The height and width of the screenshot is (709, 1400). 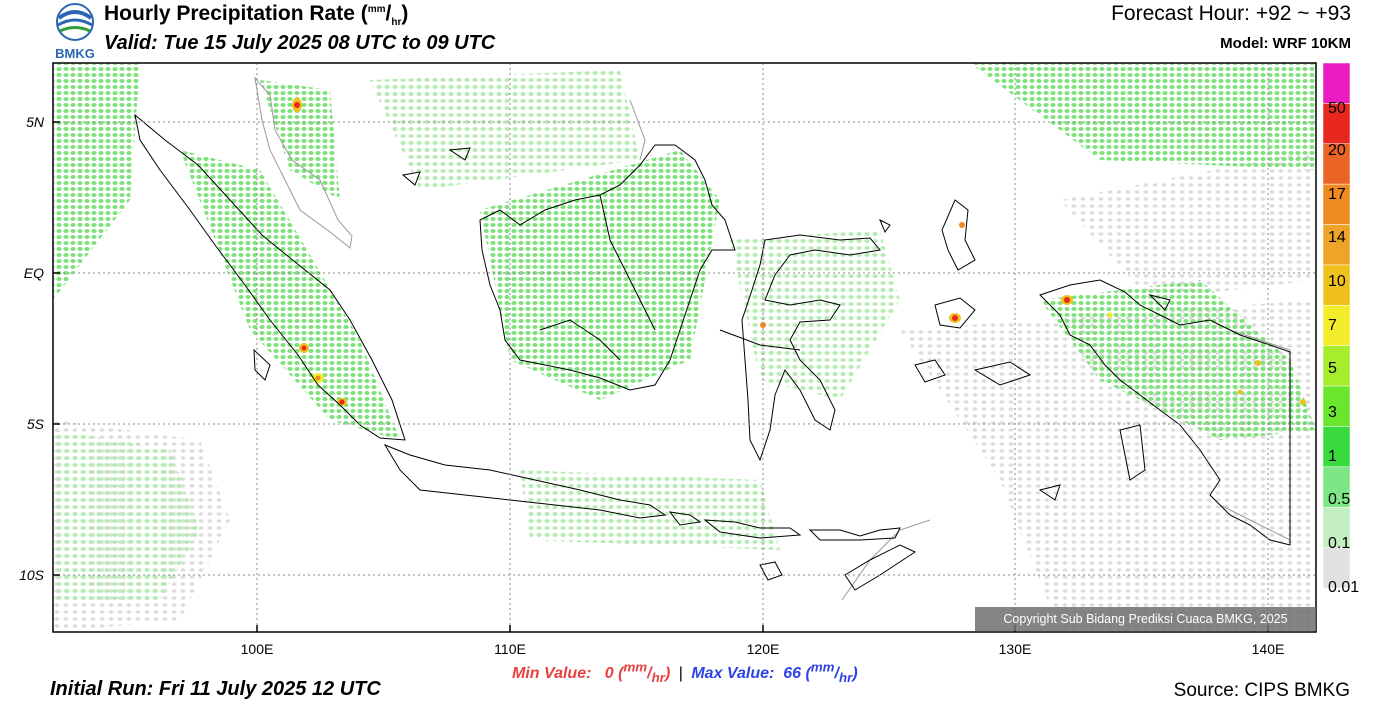 I want to click on max-value: Max Value: 66 (mm/hr), so click(x=774, y=673).